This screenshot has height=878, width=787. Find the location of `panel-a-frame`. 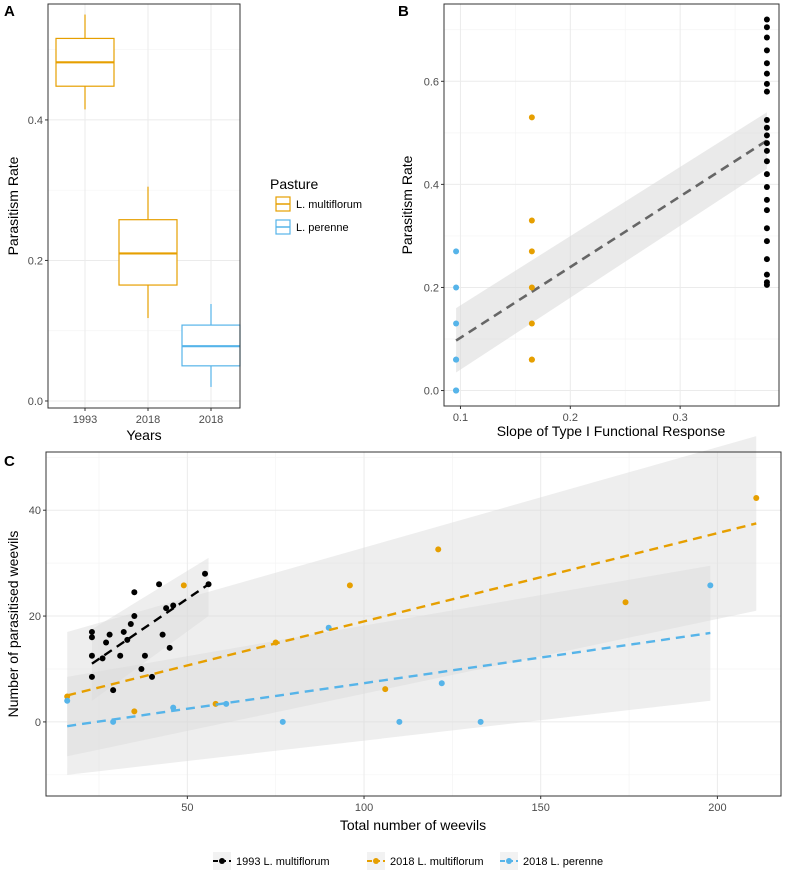

panel-a-frame is located at coordinates (144, 206).